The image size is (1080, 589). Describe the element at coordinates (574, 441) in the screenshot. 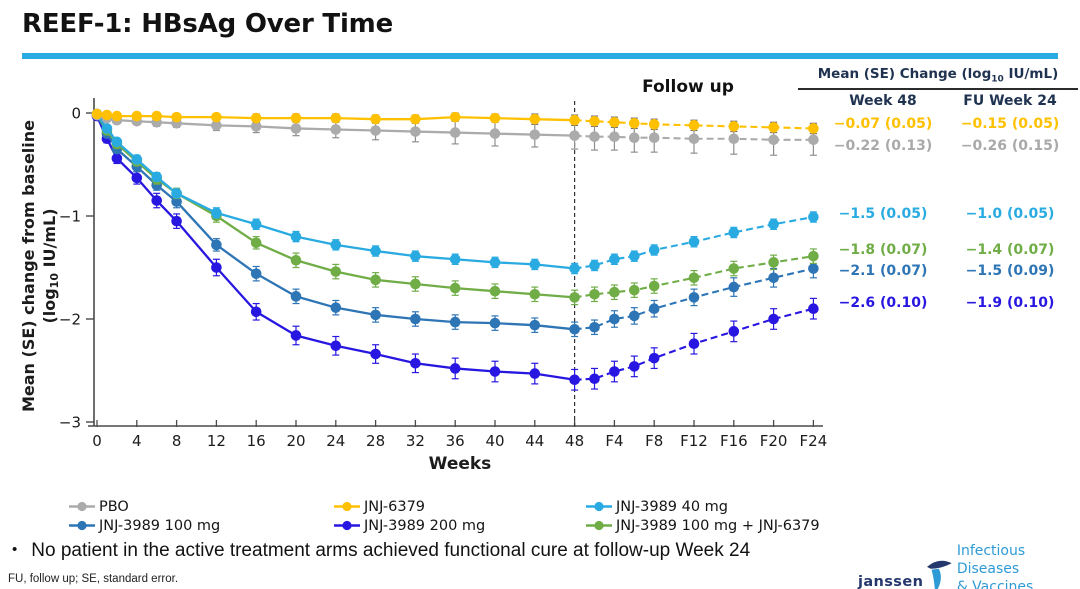

I see `x-tick-label: 48` at that location.